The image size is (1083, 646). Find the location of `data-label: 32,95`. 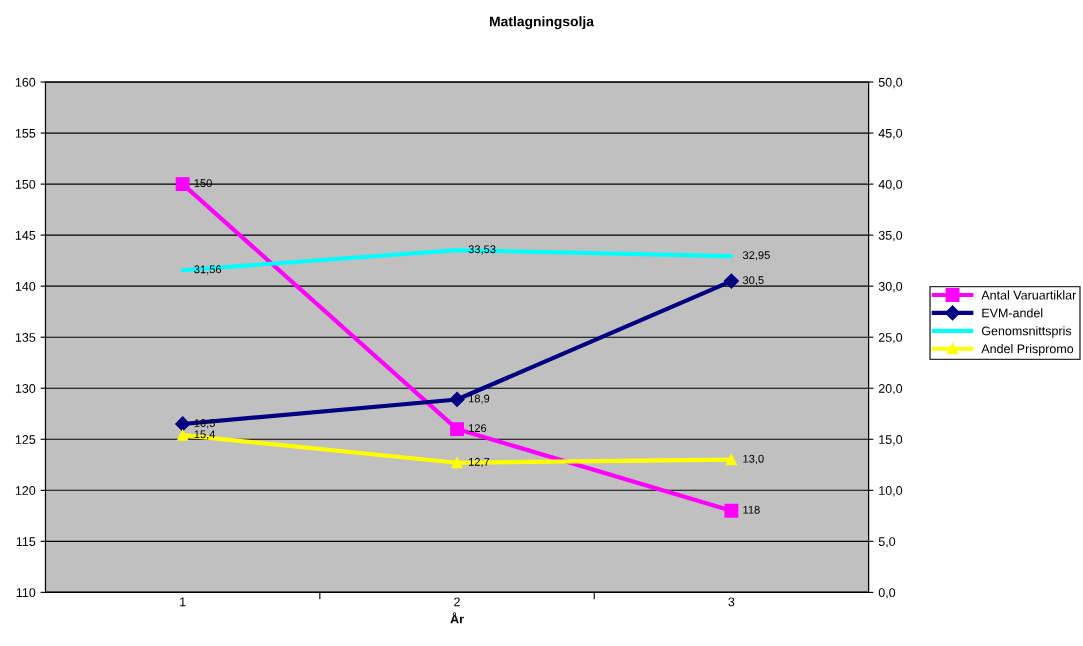

data-label: 32,95 is located at coordinates (756, 256).